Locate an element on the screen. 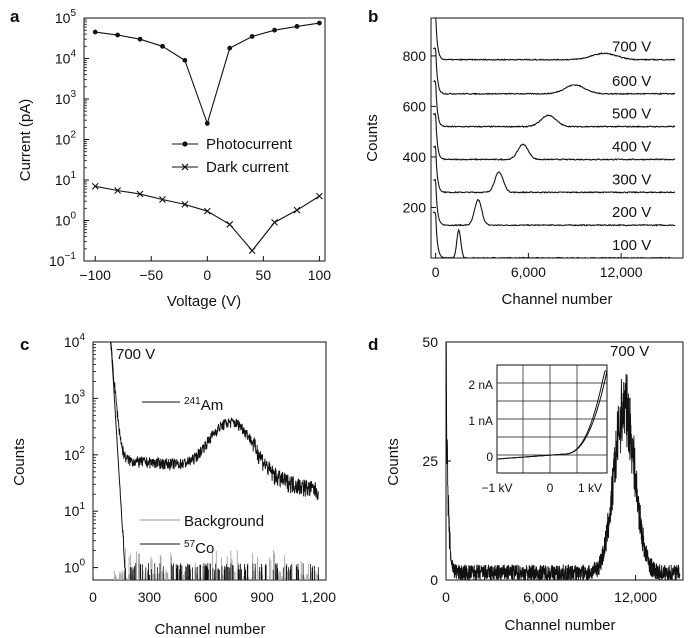 This screenshot has width=700, height=638. inset-xtick-neg1kv: −1 kV is located at coordinates (496, 488).